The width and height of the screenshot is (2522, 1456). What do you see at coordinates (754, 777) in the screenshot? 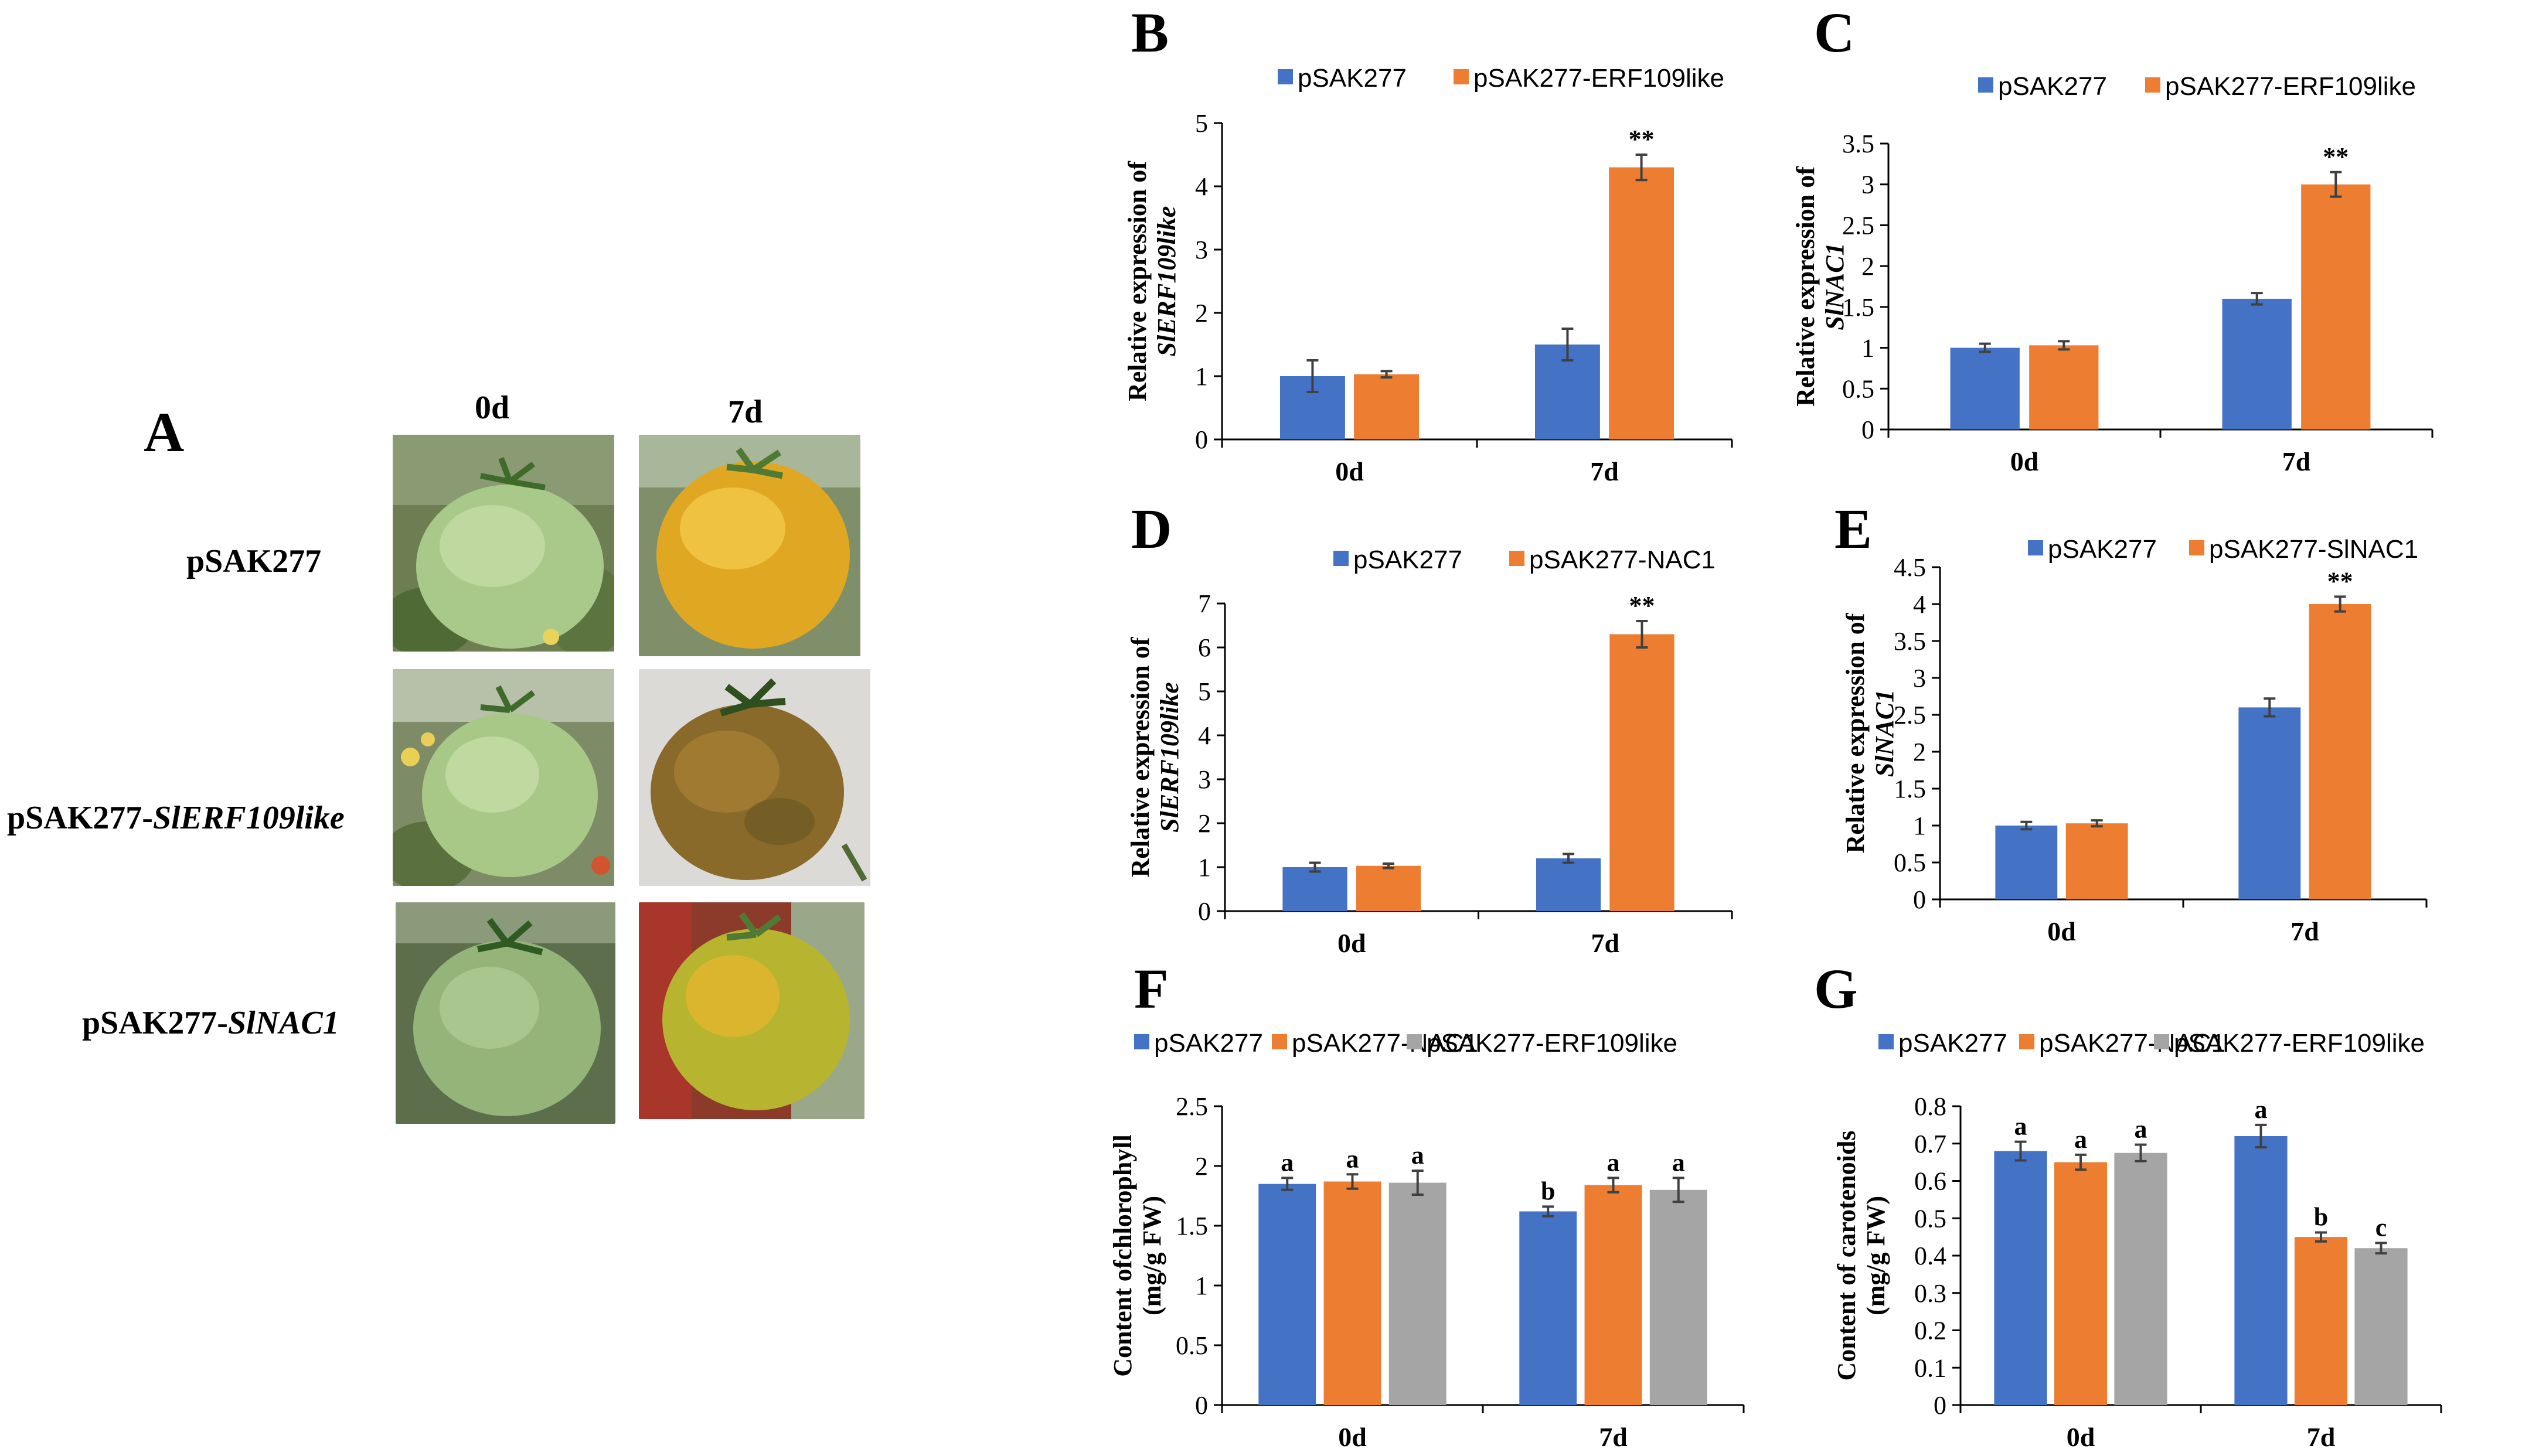
I see `photo-erf109like-7d` at bounding box center [754, 777].